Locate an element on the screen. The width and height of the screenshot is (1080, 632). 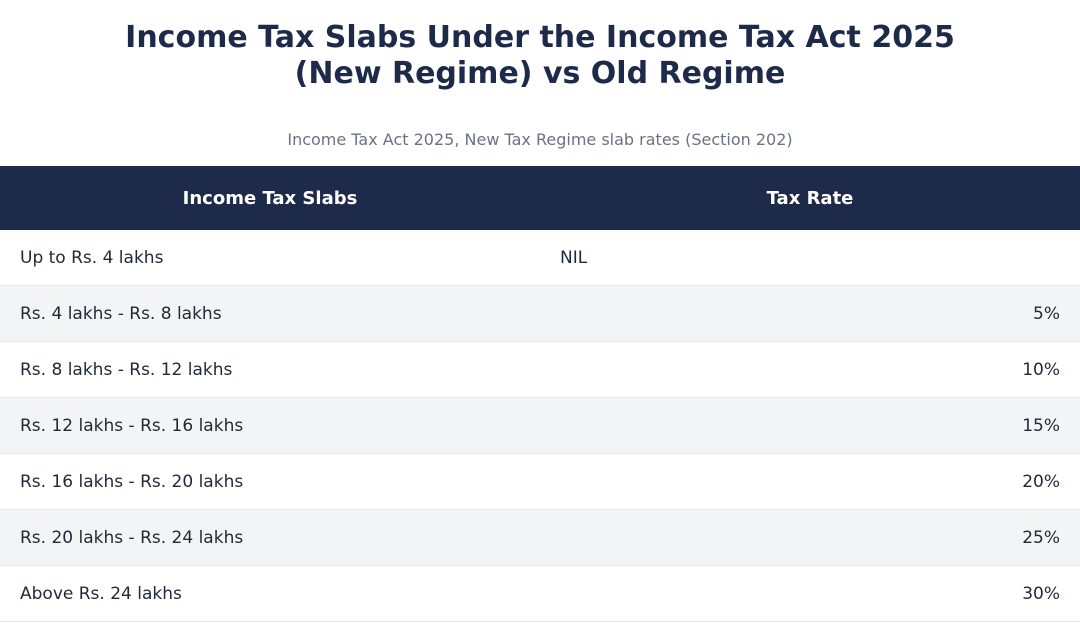
header-tax-rate: Tax Rate is located at coordinates (810, 198).